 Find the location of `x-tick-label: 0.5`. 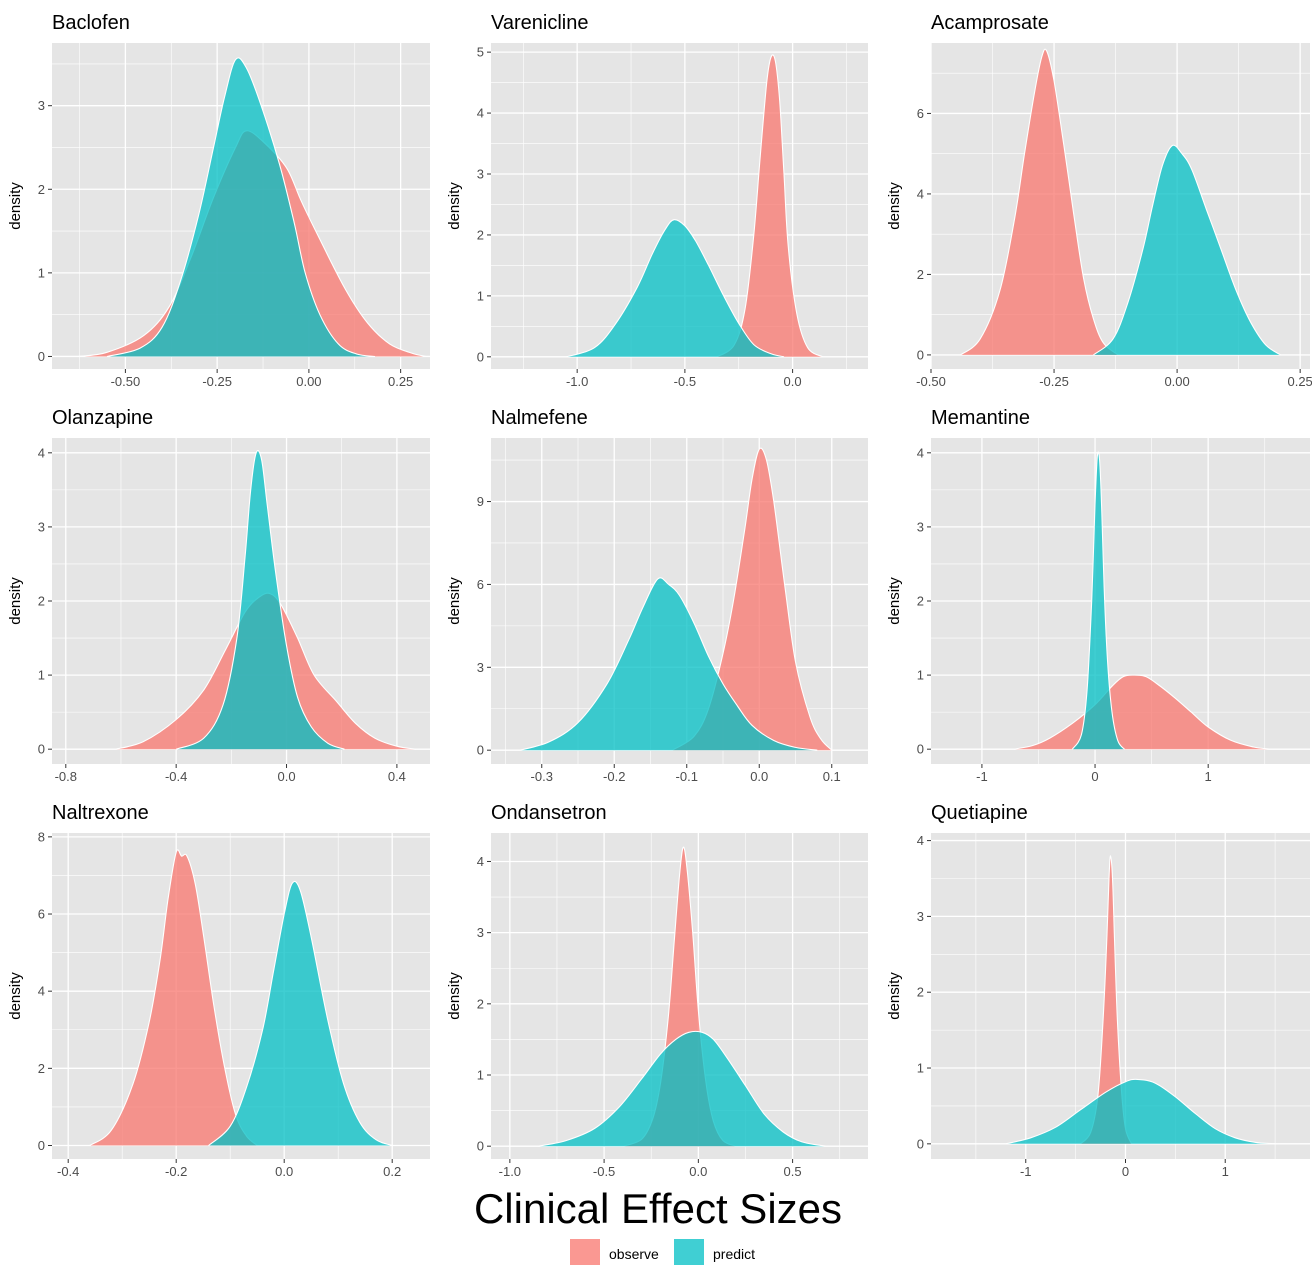

x-tick-label: 0.5 is located at coordinates (793, 1171).